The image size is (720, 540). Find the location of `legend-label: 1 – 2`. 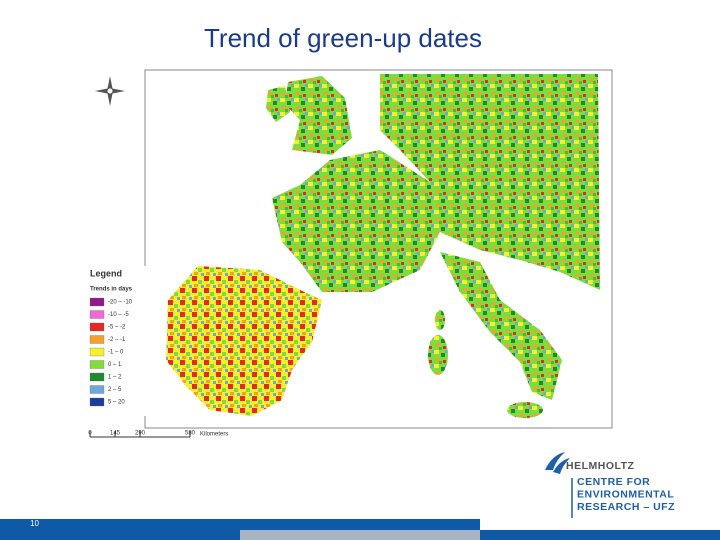

legend-label: 1 – 2 is located at coordinates (115, 378).